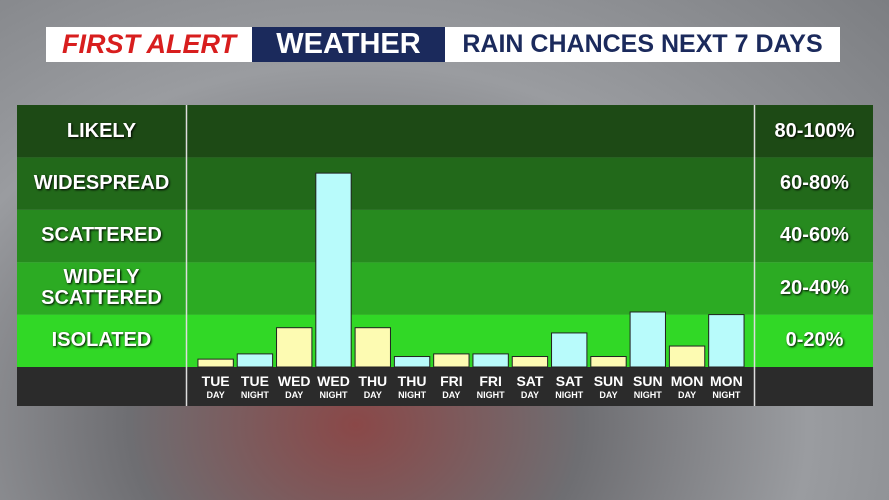  I want to click on band-range: 0-20%, so click(814, 341).